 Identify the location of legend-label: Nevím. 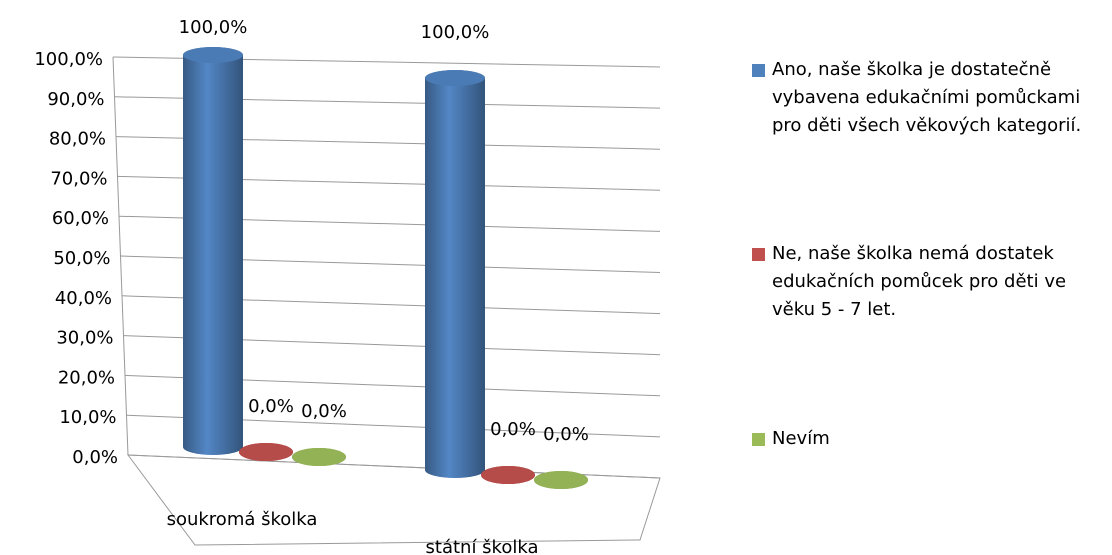
(801, 438).